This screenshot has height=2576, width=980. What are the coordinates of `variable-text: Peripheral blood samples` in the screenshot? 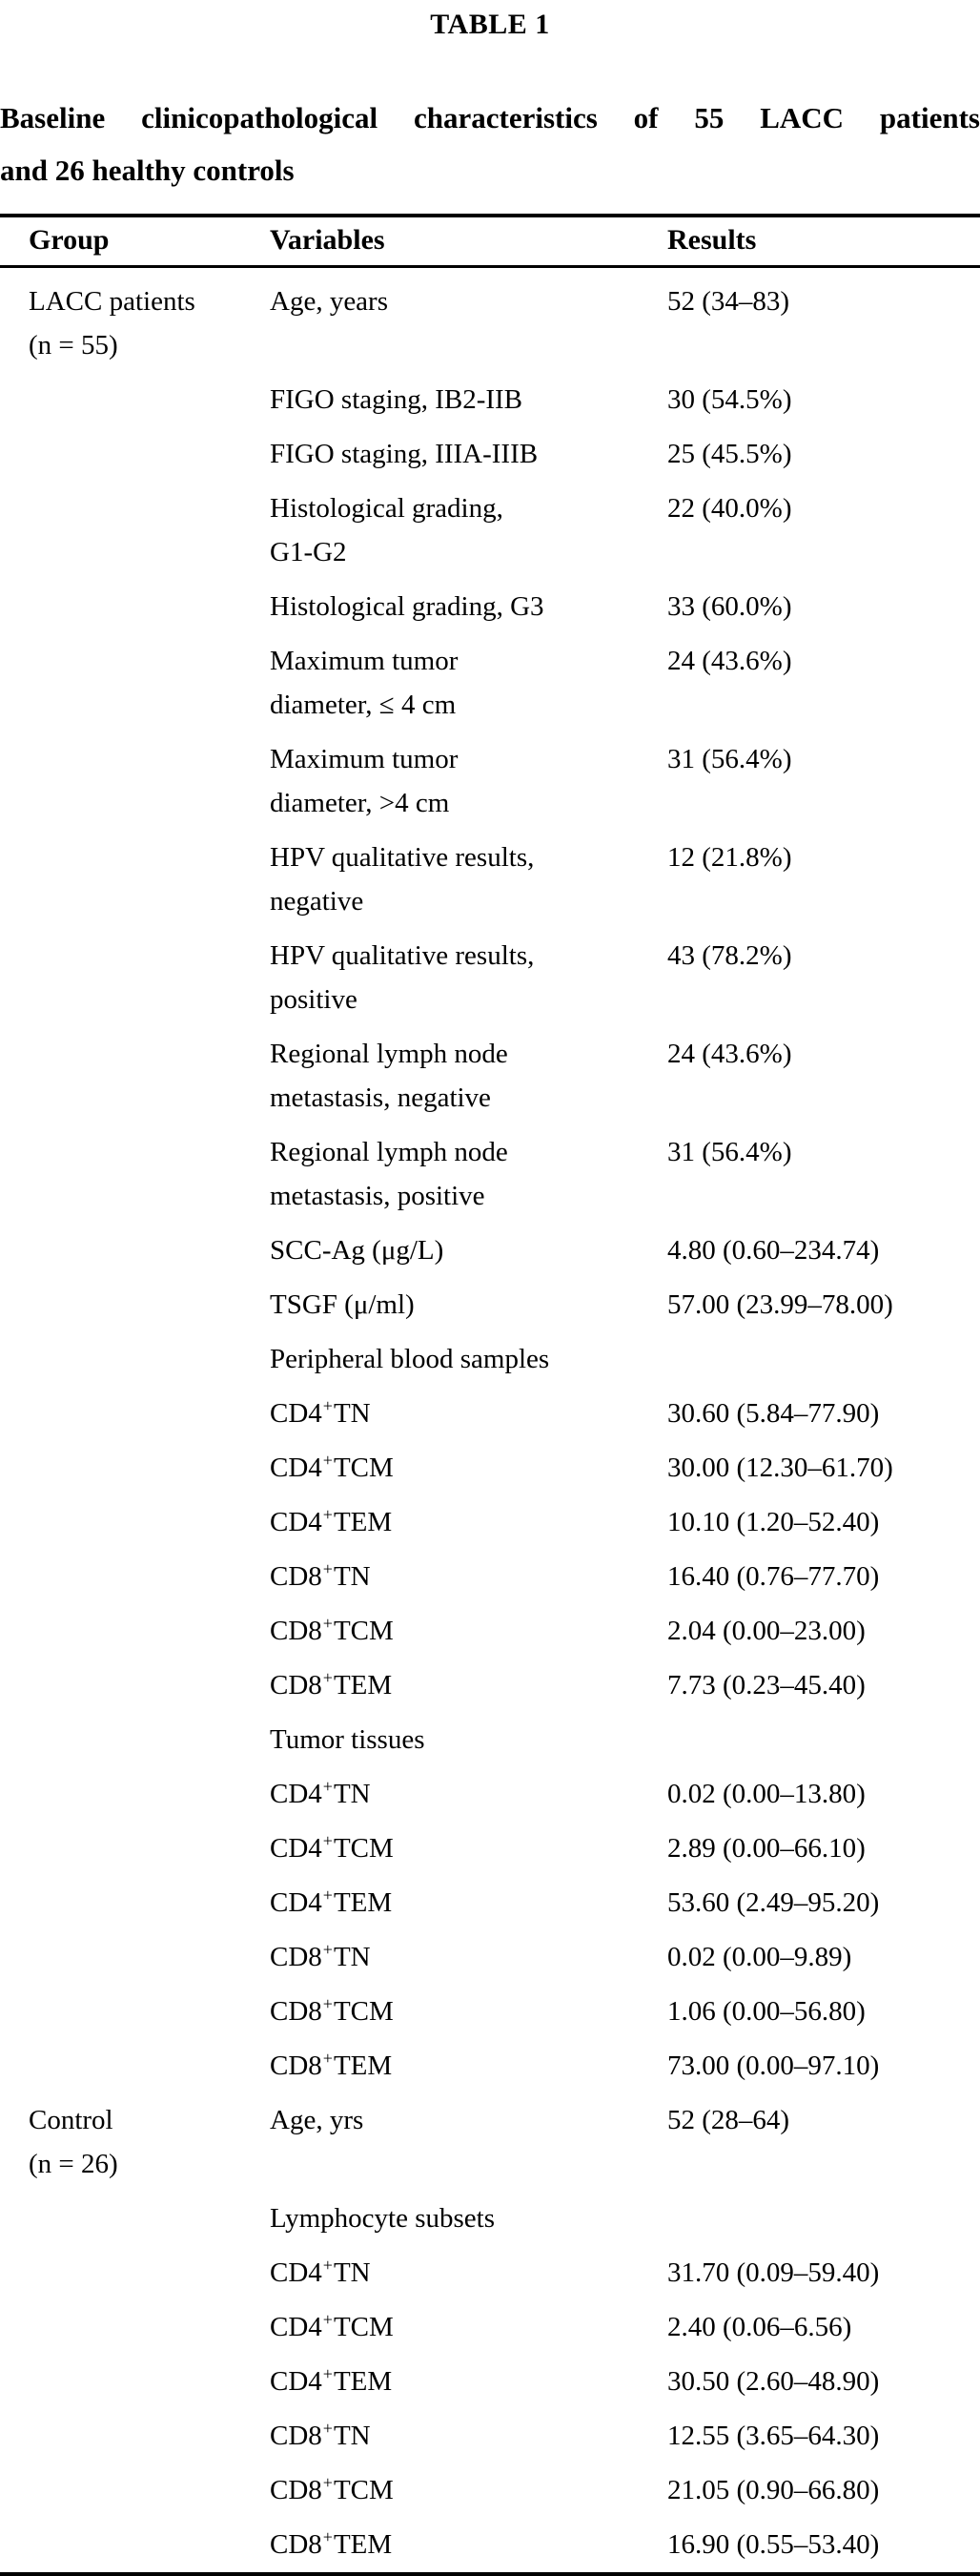 It's located at (410, 1359).